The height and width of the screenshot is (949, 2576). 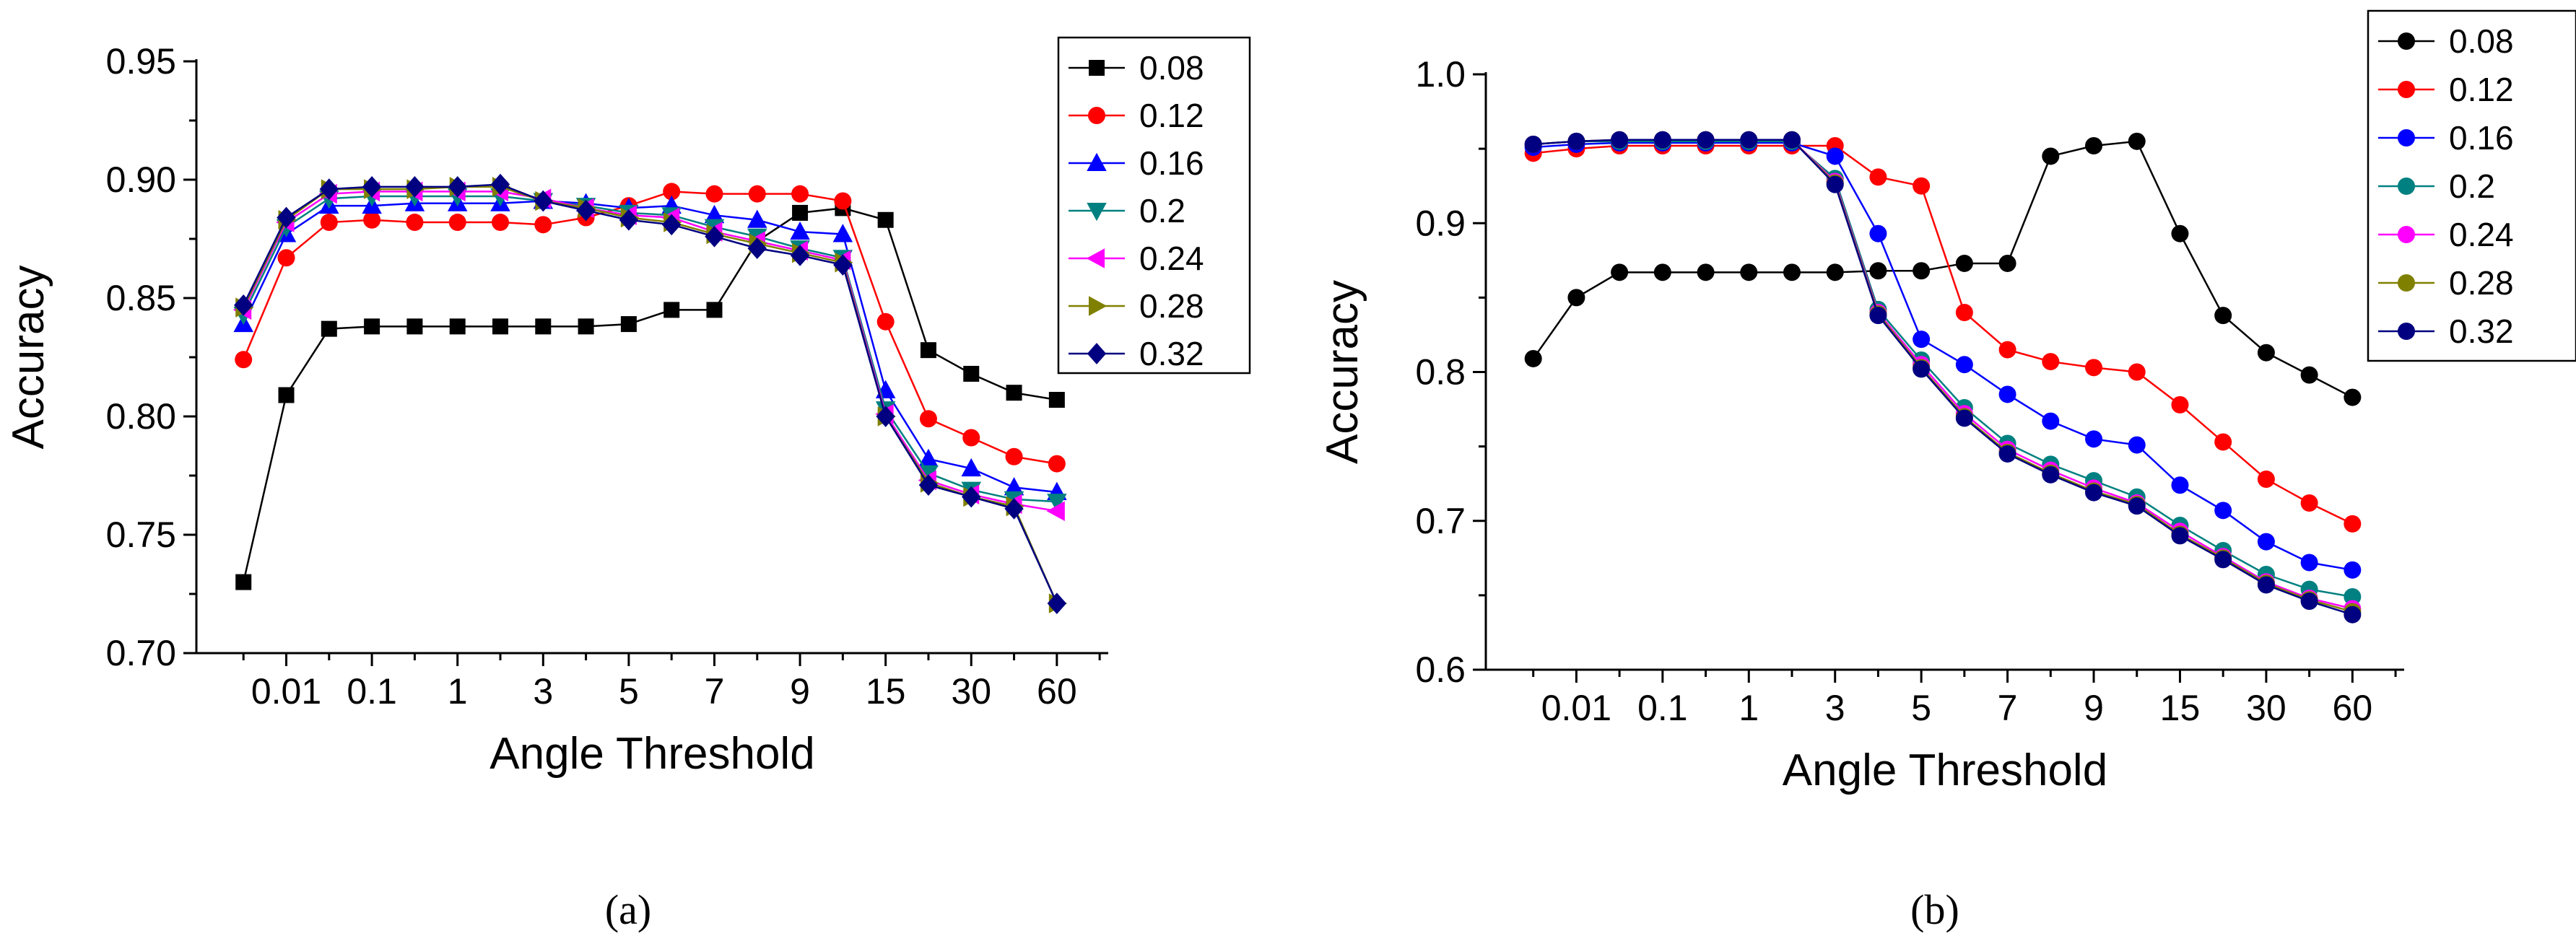 What do you see at coordinates (1136, 306) in the screenshot?
I see `legend-item: 0.28` at bounding box center [1136, 306].